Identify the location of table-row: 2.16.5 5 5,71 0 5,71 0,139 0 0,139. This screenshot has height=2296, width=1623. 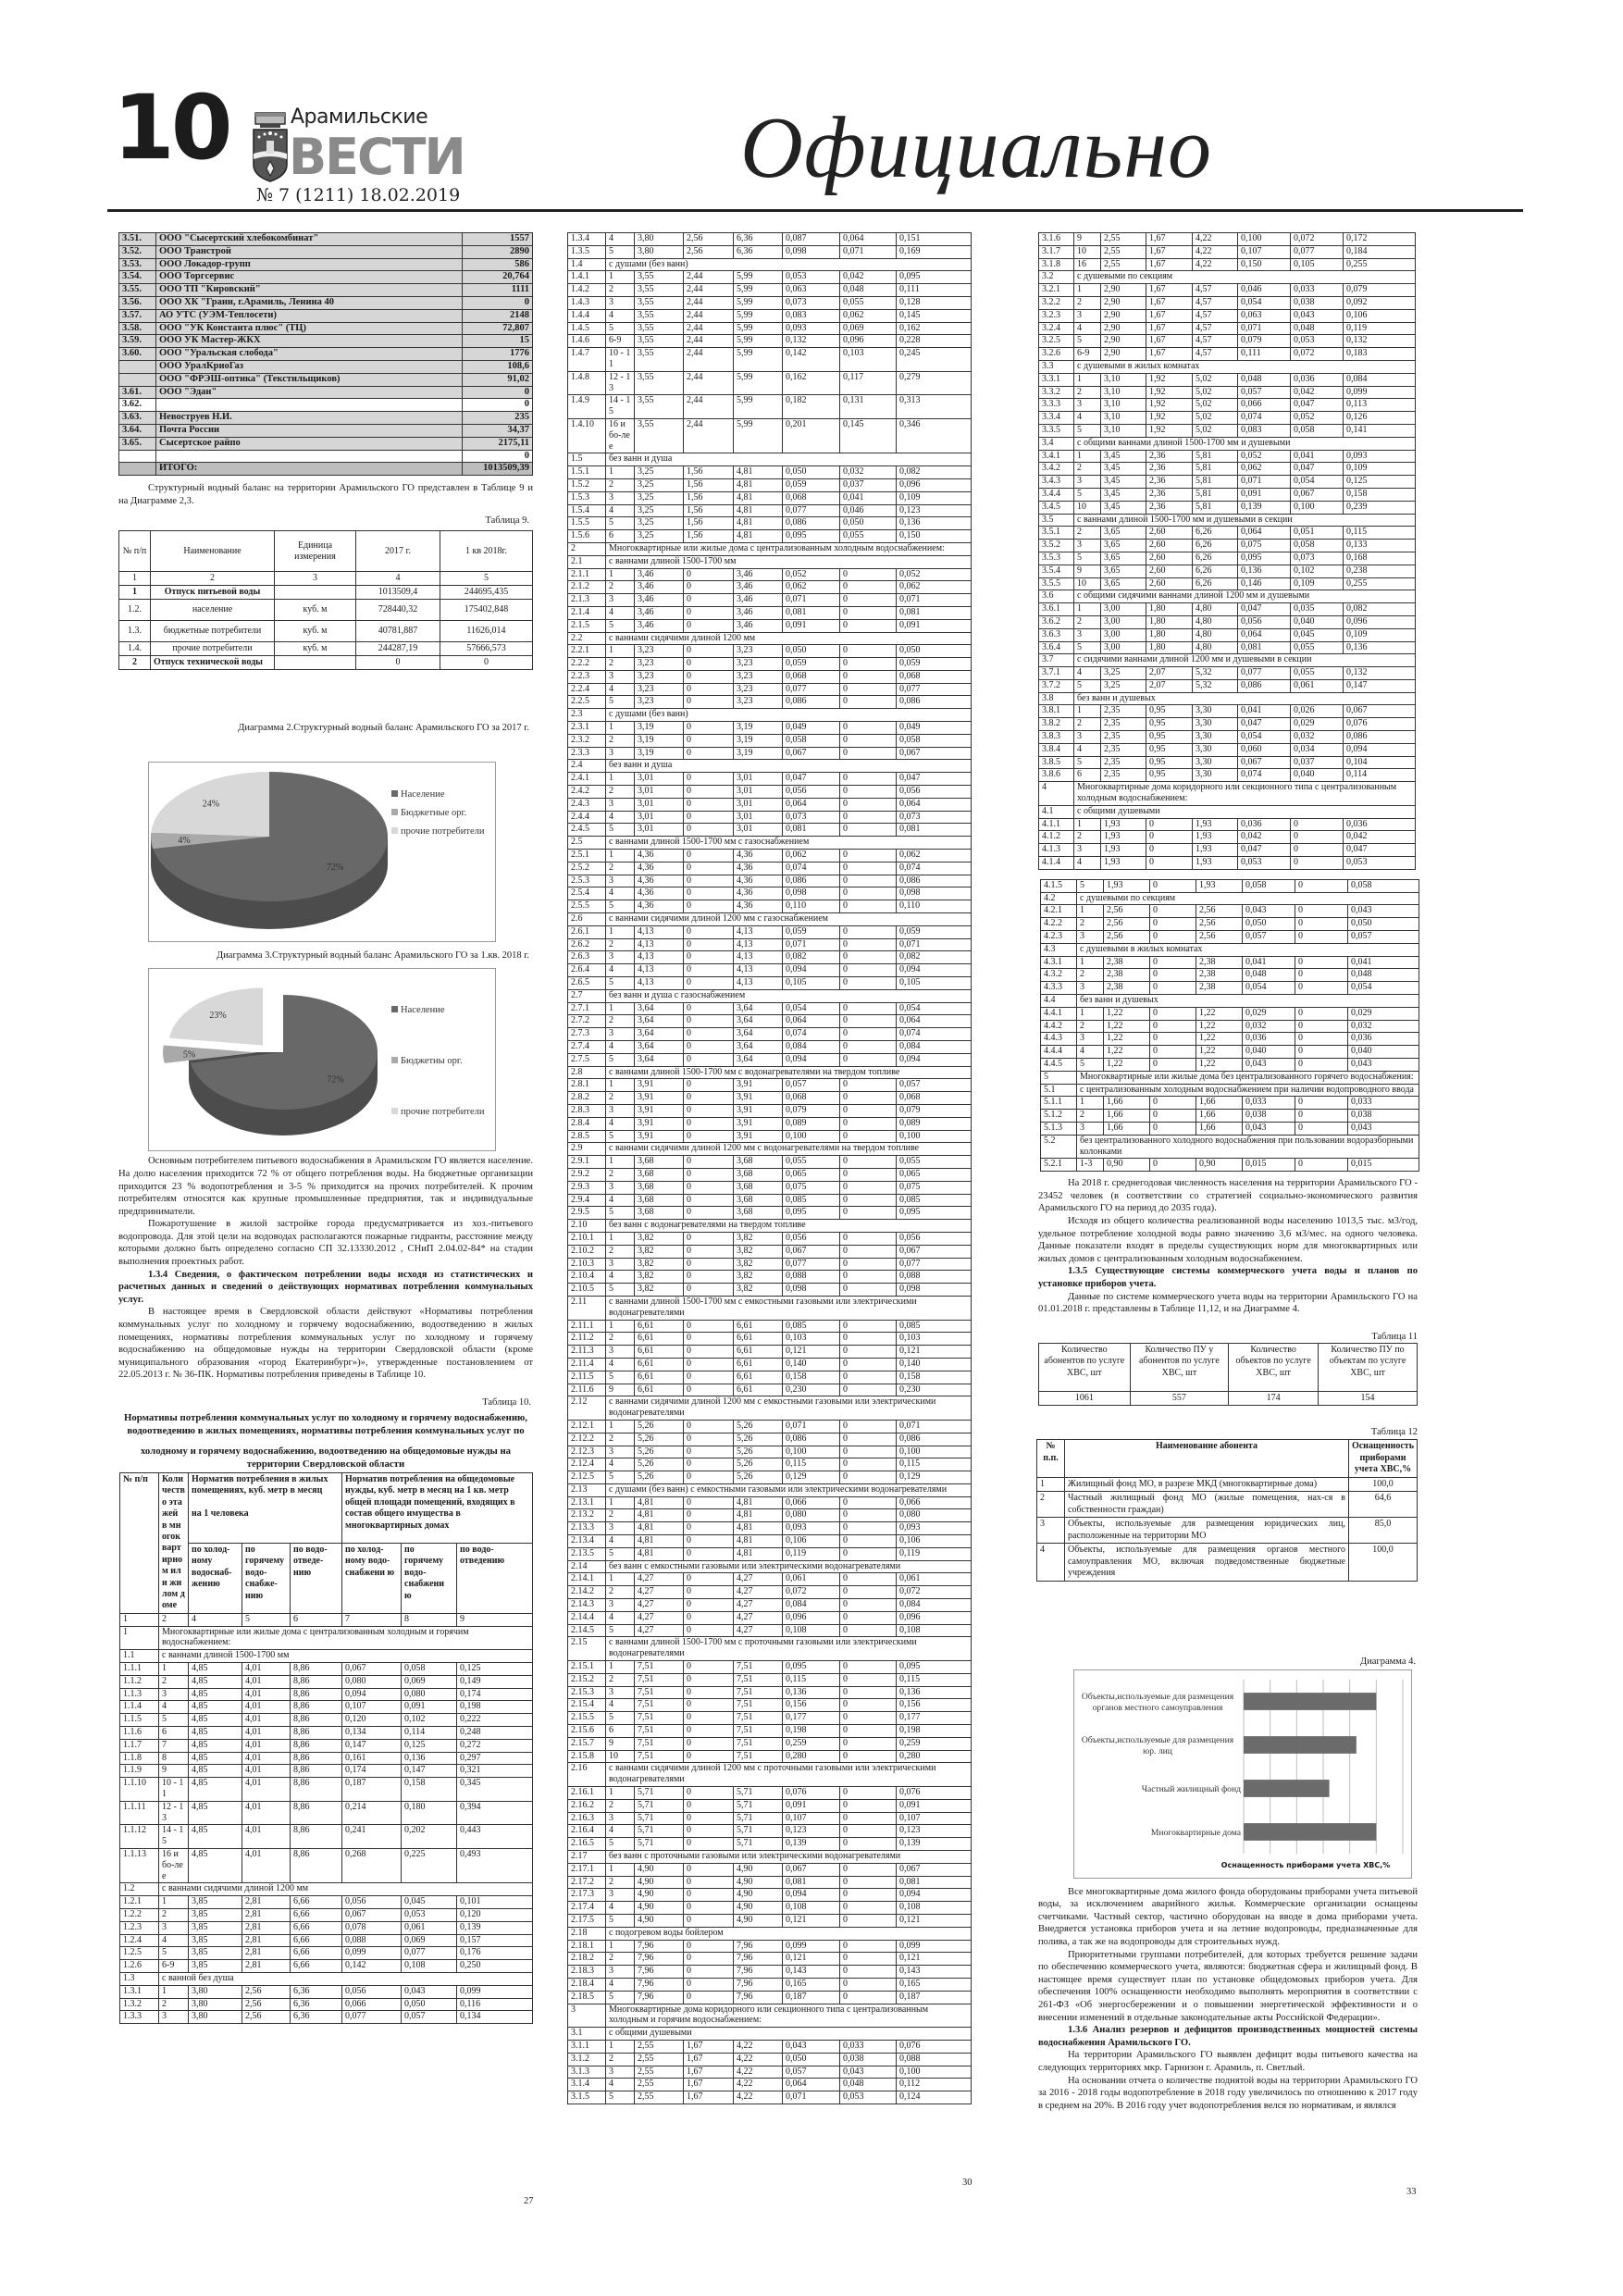
(769, 1844).